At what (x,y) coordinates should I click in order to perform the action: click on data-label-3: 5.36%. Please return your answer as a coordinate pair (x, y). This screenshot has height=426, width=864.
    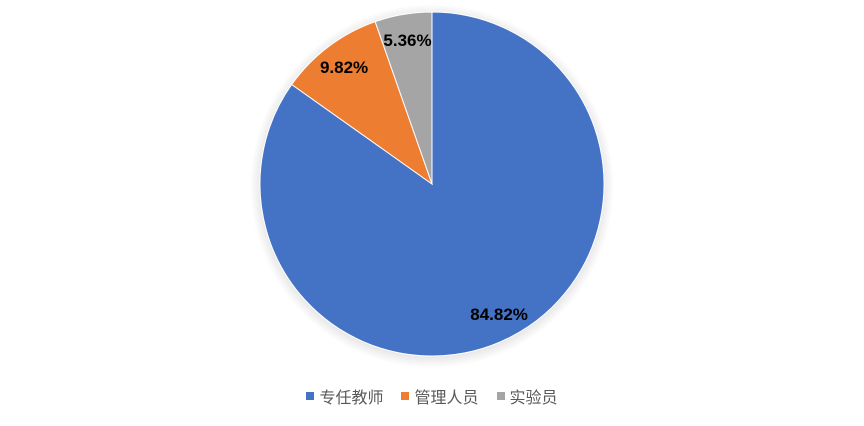
    Looking at the image, I should click on (407, 40).